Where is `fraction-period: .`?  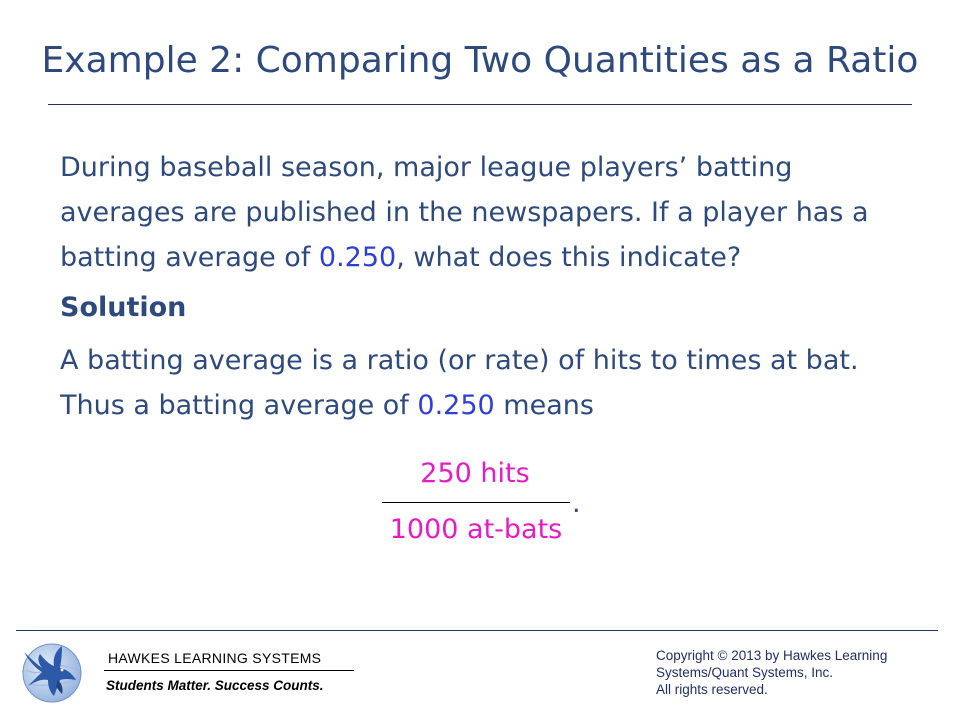
fraction-period: . is located at coordinates (576, 503).